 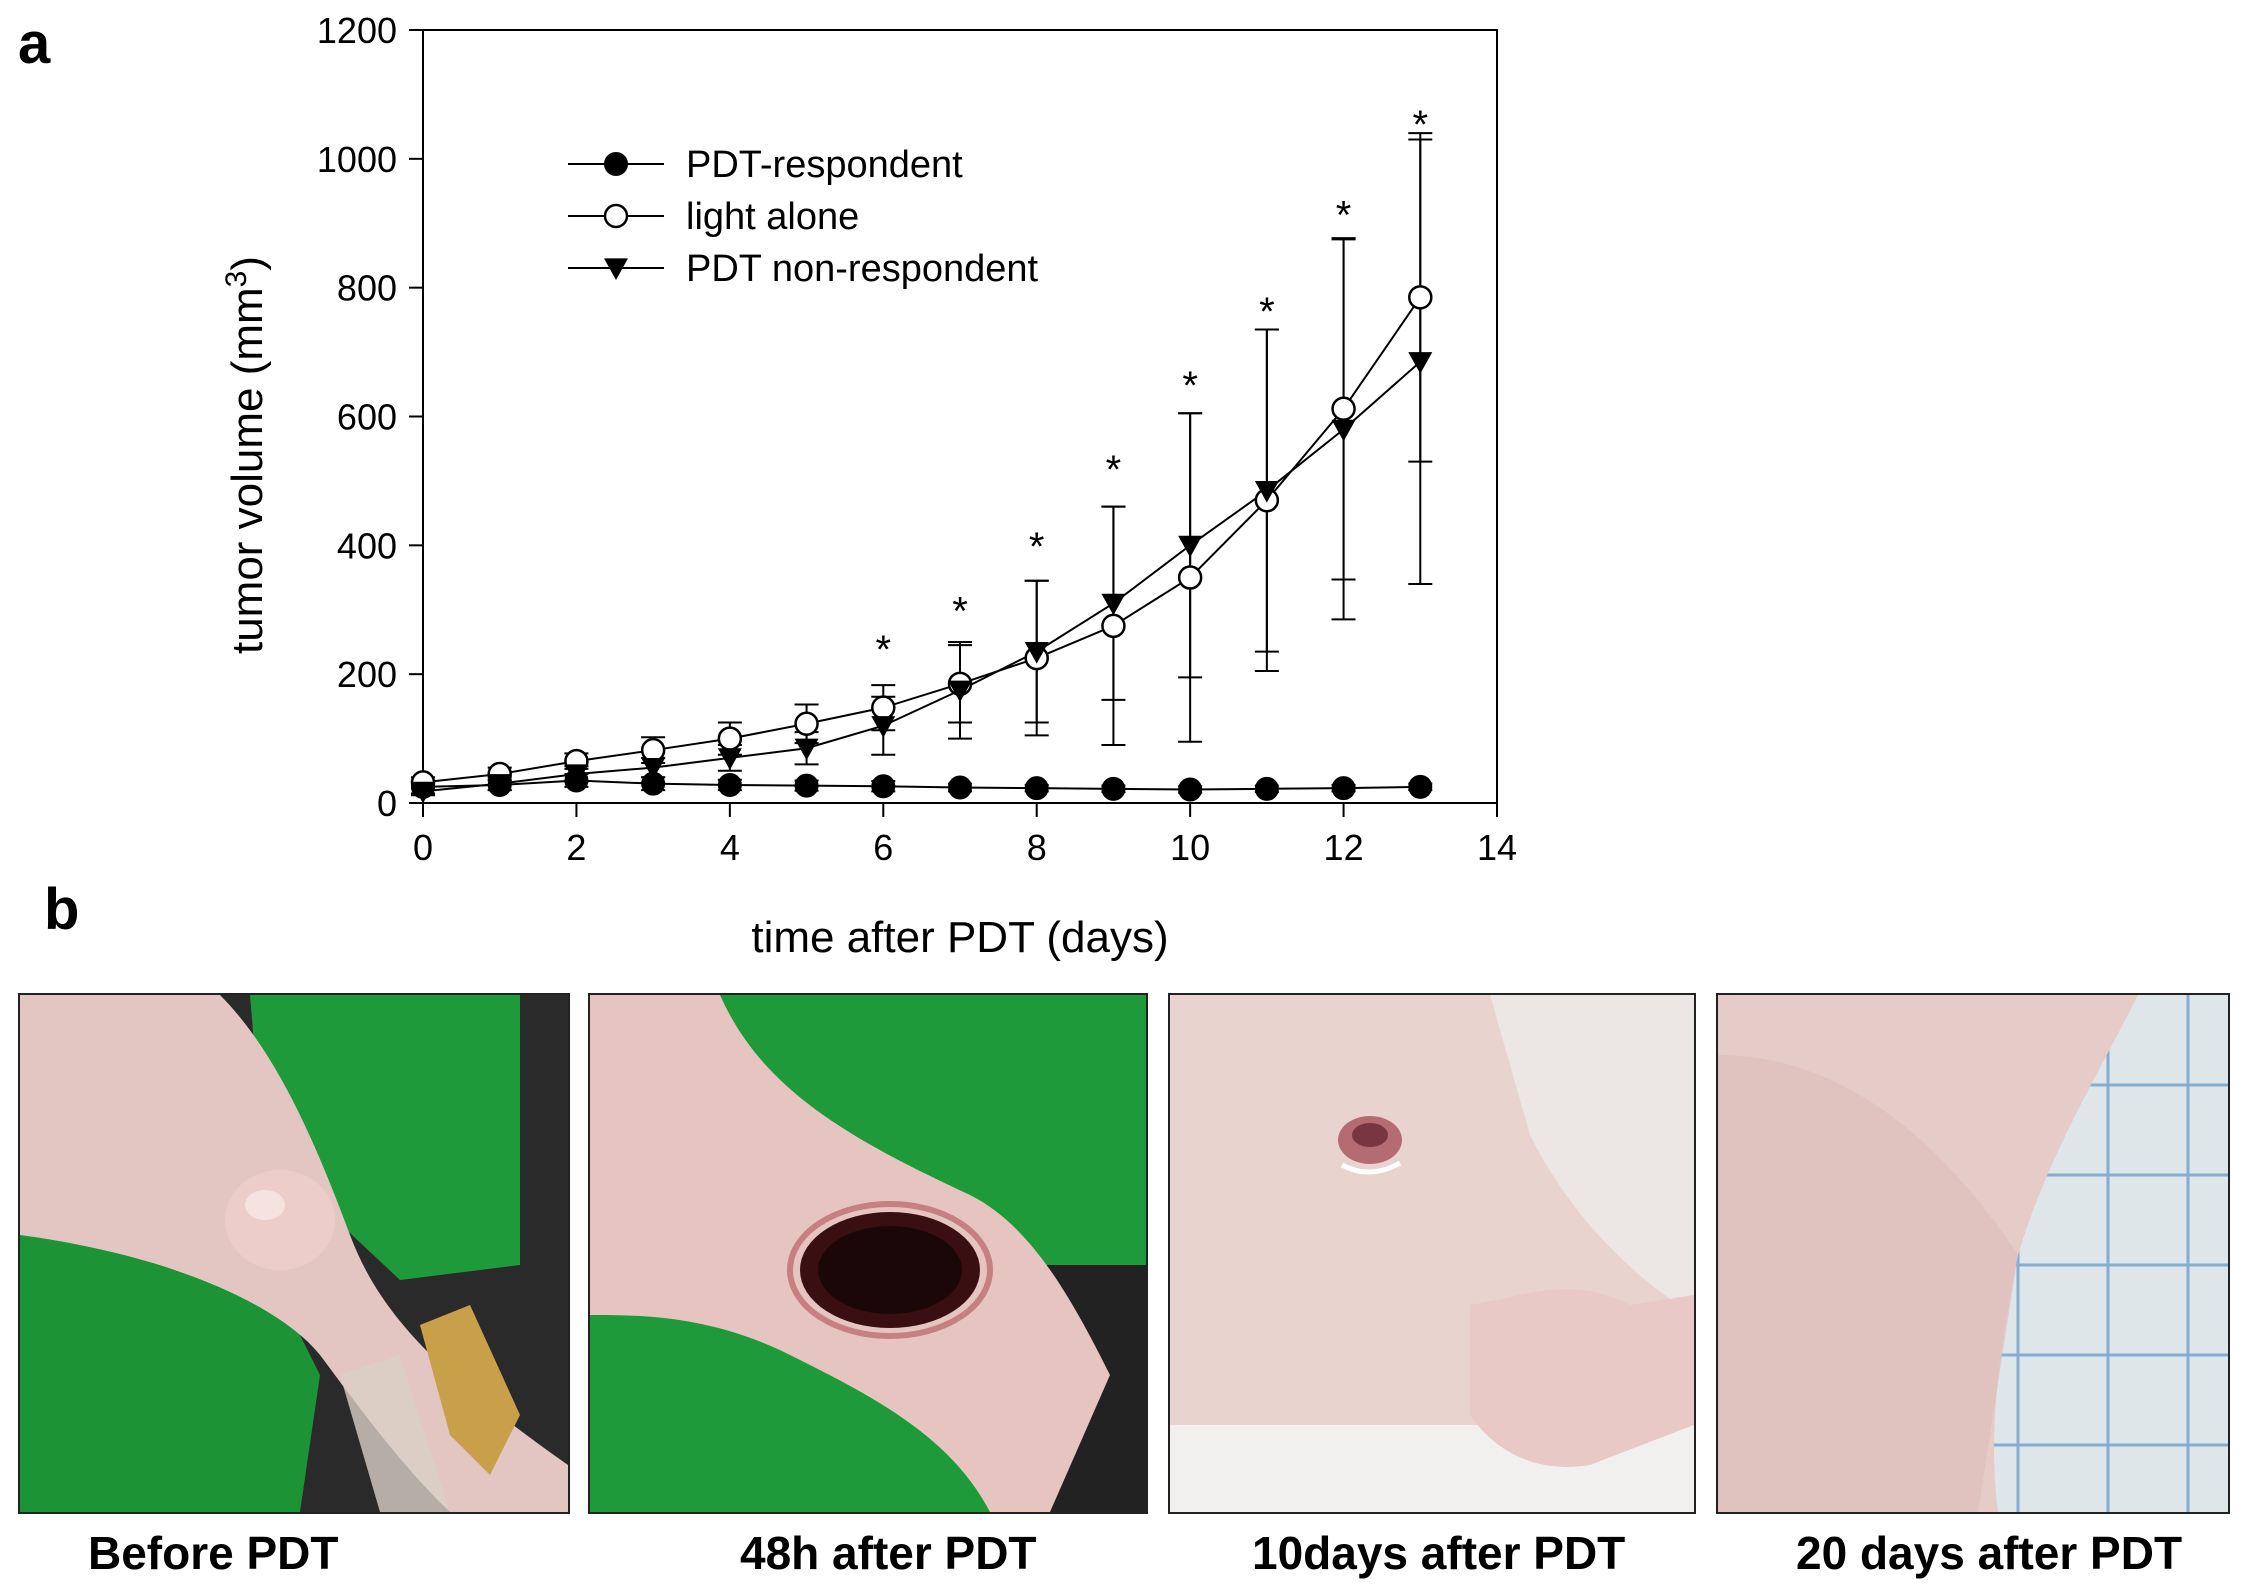 What do you see at coordinates (62, 909) in the screenshot?
I see `panel-label-b: b` at bounding box center [62, 909].